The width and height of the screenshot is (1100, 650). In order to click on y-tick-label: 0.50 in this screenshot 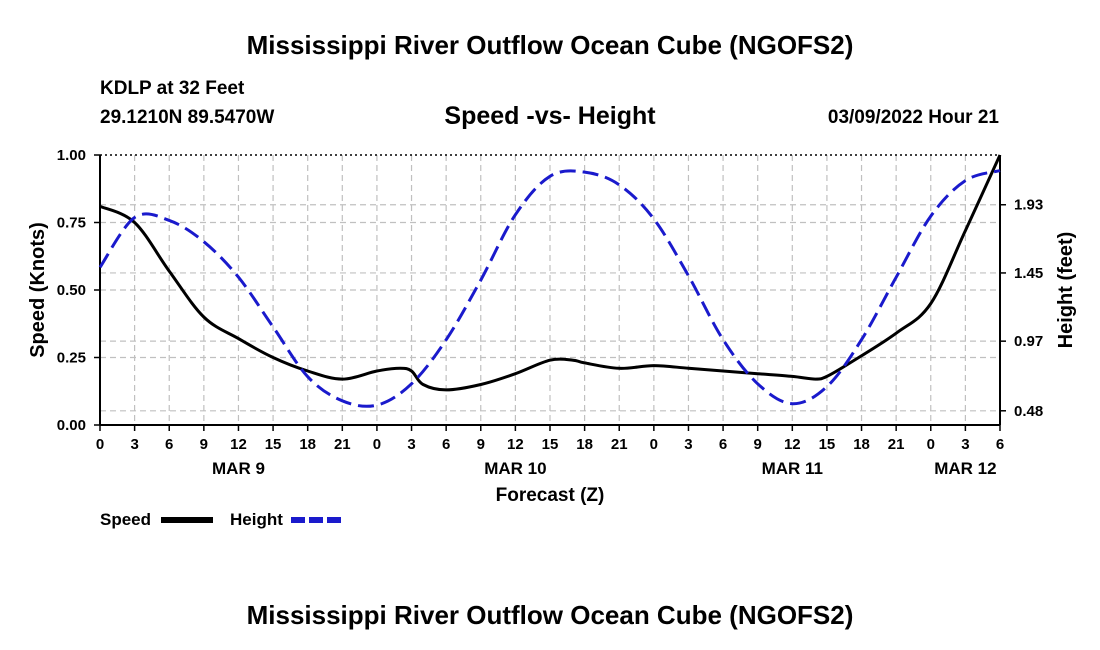, I will do `click(71, 290)`.